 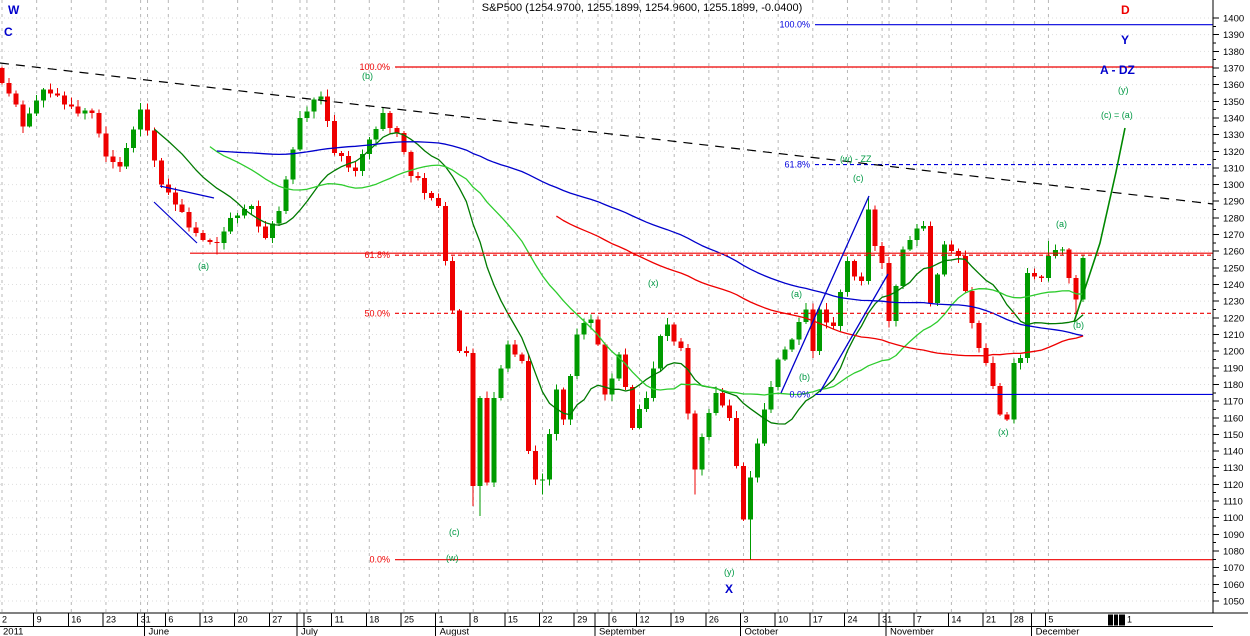 What do you see at coordinates (548, 620) in the screenshot?
I see `week-day-label: 22` at bounding box center [548, 620].